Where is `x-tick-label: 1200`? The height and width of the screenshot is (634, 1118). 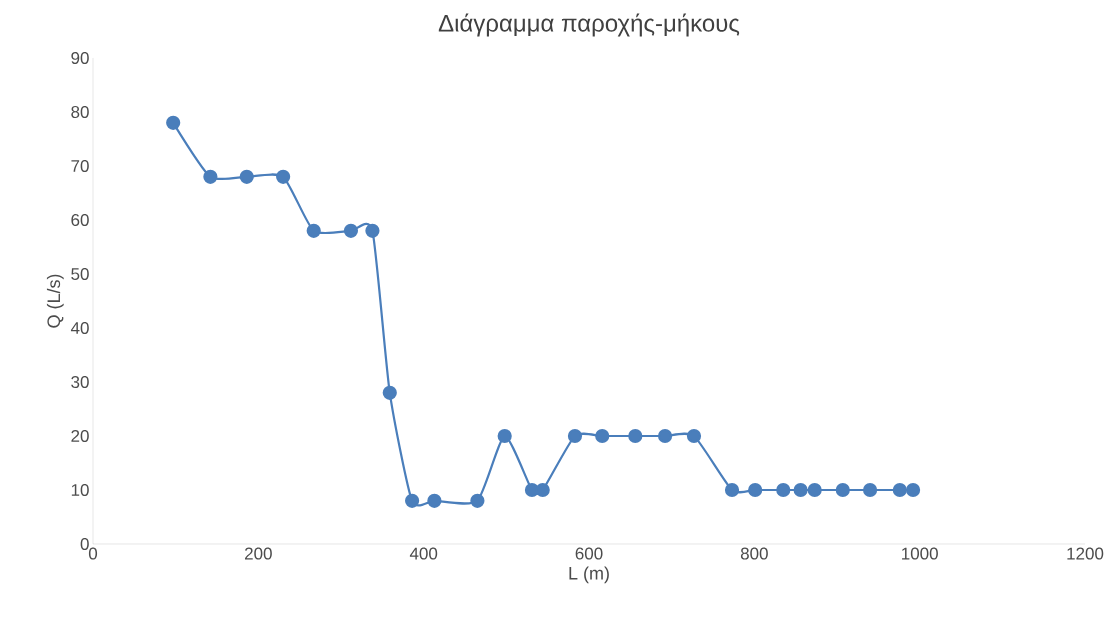 x-tick-label: 1200 is located at coordinates (1085, 553).